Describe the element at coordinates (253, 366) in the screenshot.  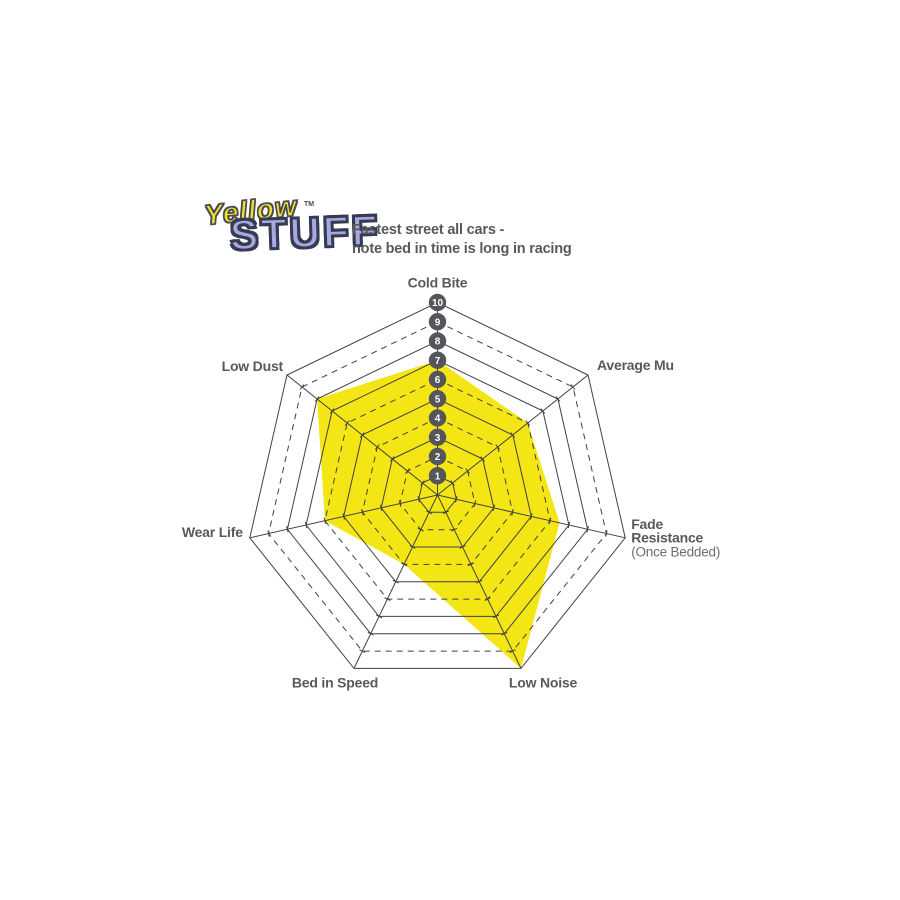
I see `axis-label-low-dust: Low Dust` at that location.